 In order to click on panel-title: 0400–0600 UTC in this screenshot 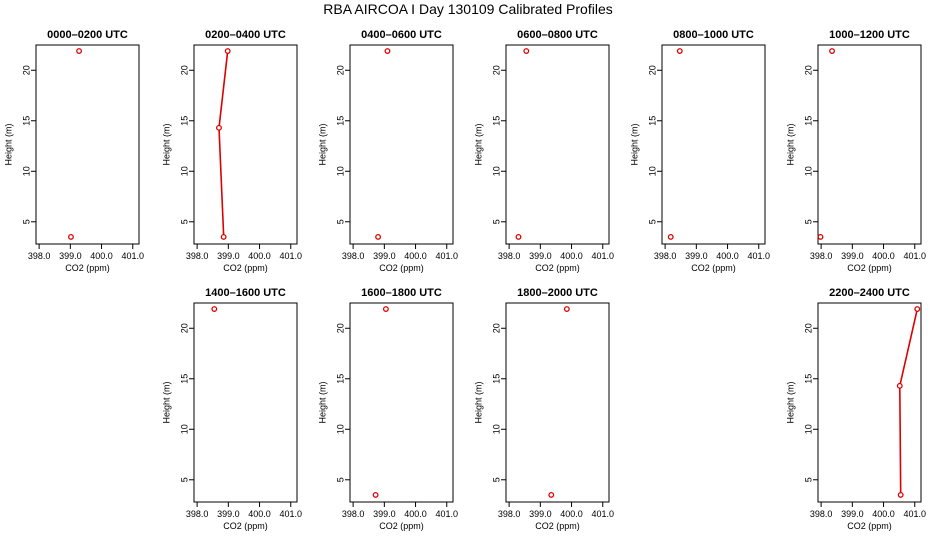, I will do `click(401, 35)`.